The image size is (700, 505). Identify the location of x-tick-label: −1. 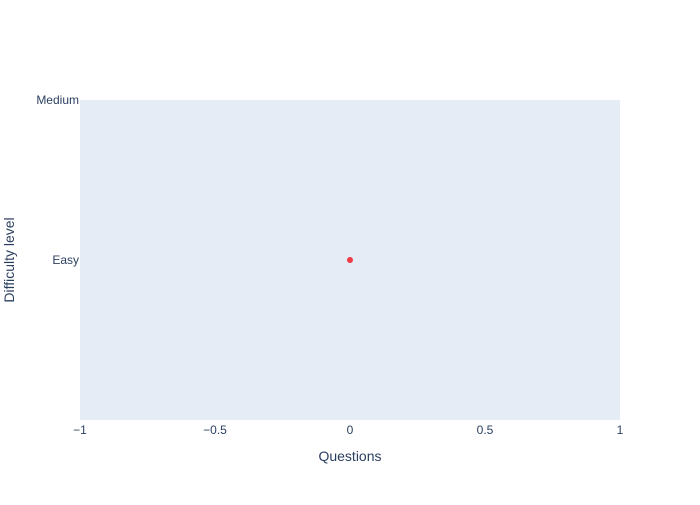
(80, 430).